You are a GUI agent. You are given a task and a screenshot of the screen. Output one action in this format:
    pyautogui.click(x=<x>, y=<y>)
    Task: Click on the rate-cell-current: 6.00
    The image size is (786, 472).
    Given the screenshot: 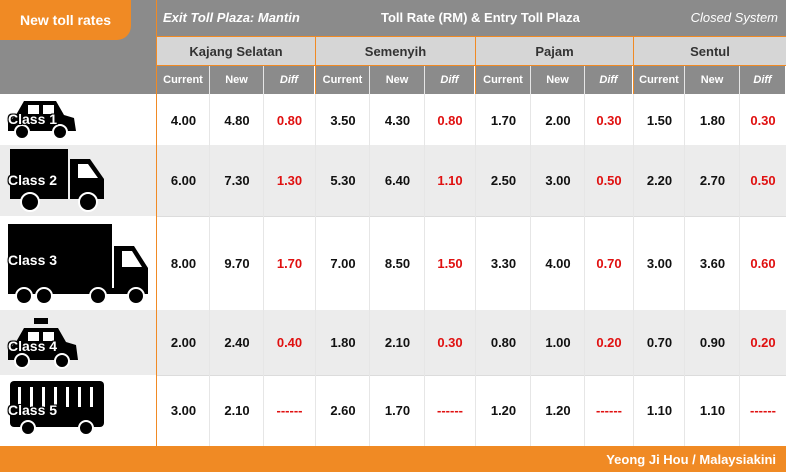 What is the action you would take?
    pyautogui.click(x=183, y=180)
    